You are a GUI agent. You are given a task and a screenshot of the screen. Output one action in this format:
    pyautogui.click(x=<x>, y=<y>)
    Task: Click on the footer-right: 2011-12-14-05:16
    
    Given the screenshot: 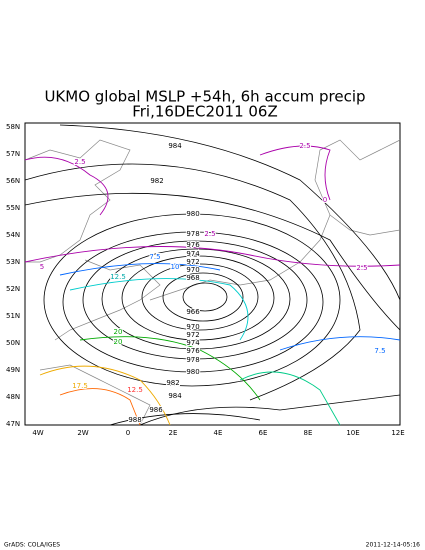 What is the action you would take?
    pyautogui.click(x=393, y=545)
    